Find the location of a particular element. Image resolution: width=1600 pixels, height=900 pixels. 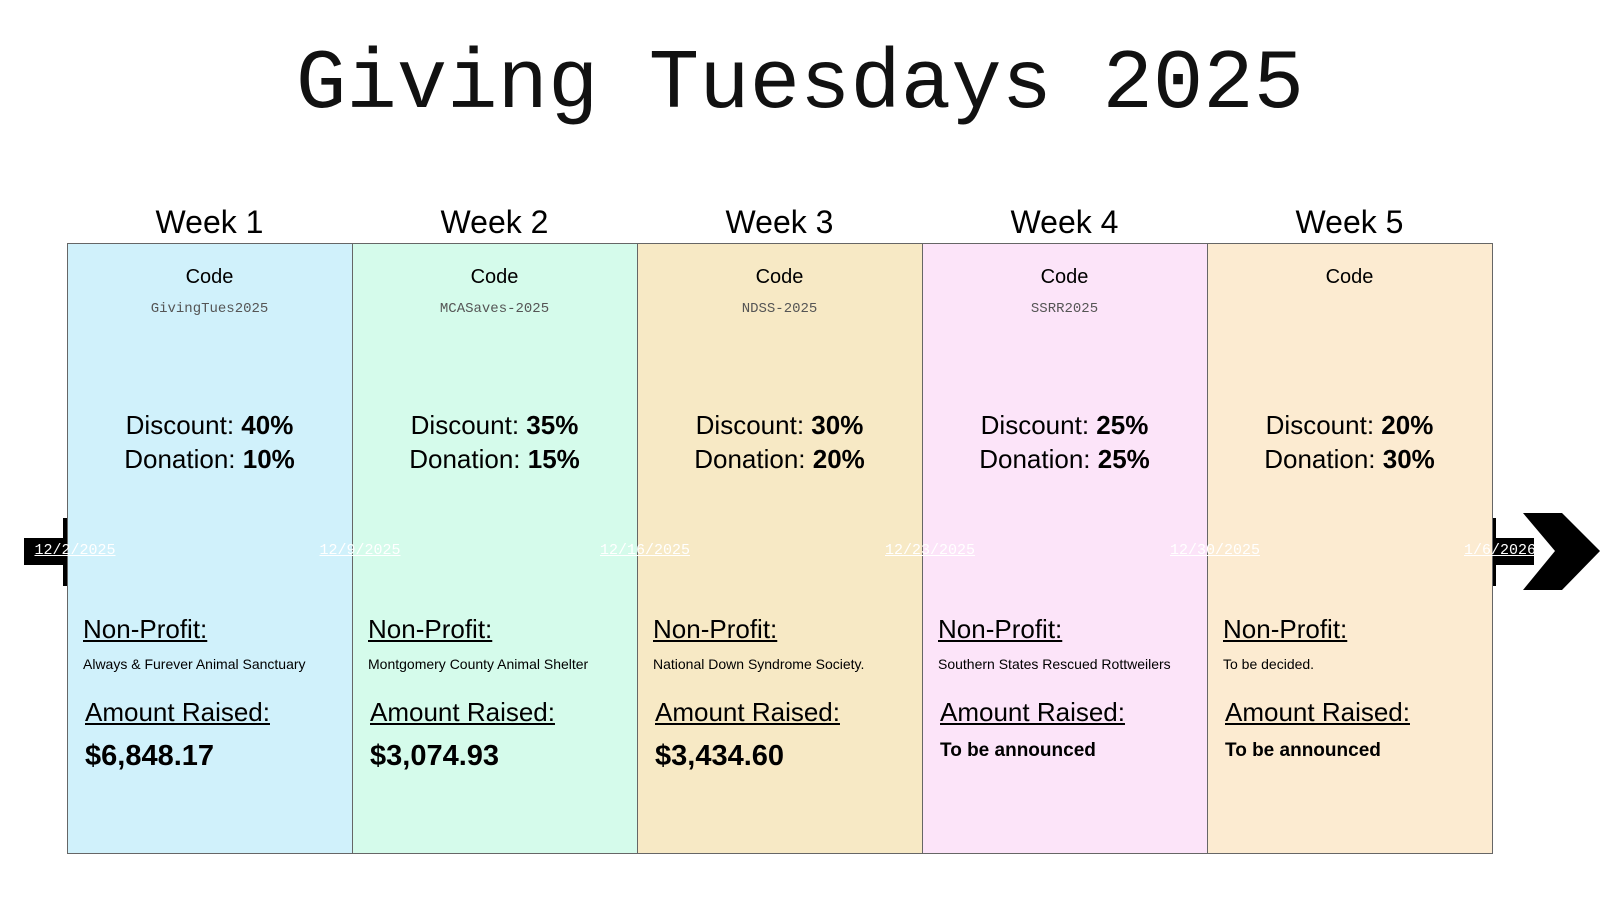

amount-raised: $3,074.93 is located at coordinates (435, 756).